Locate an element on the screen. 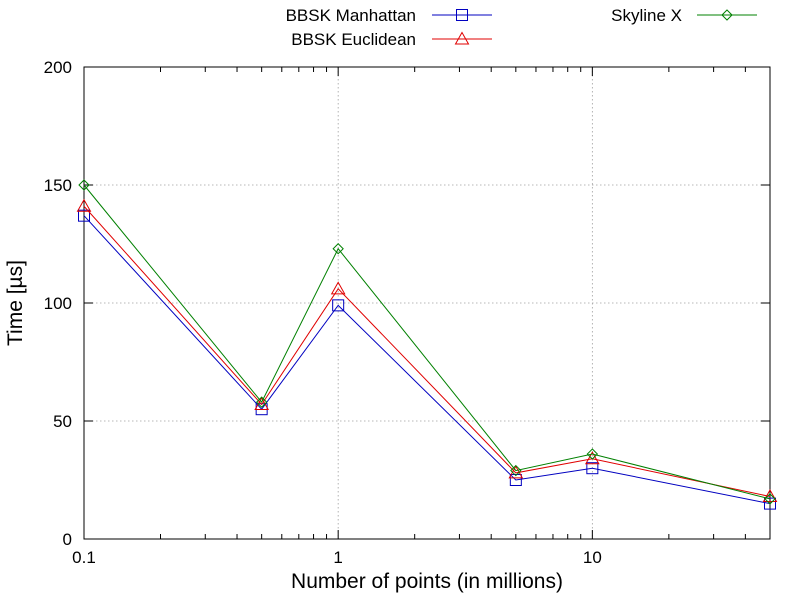 The width and height of the screenshot is (800, 600). y-tick-label: 50 is located at coordinates (62, 421).